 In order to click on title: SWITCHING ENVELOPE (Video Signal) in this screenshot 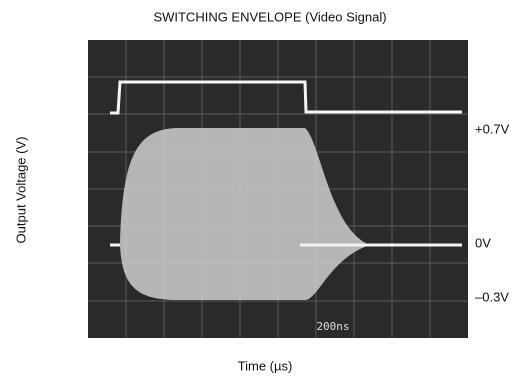, I will do `click(269, 16)`.